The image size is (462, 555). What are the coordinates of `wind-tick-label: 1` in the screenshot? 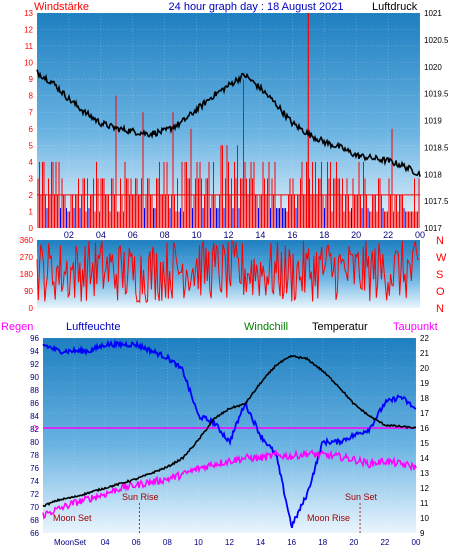 It's located at (31, 211).